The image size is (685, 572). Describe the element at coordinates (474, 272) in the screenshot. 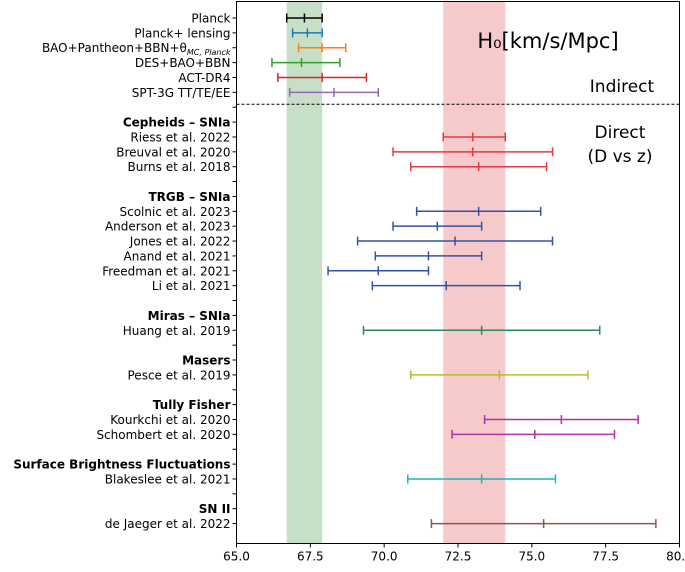

I see `shoes-band` at that location.